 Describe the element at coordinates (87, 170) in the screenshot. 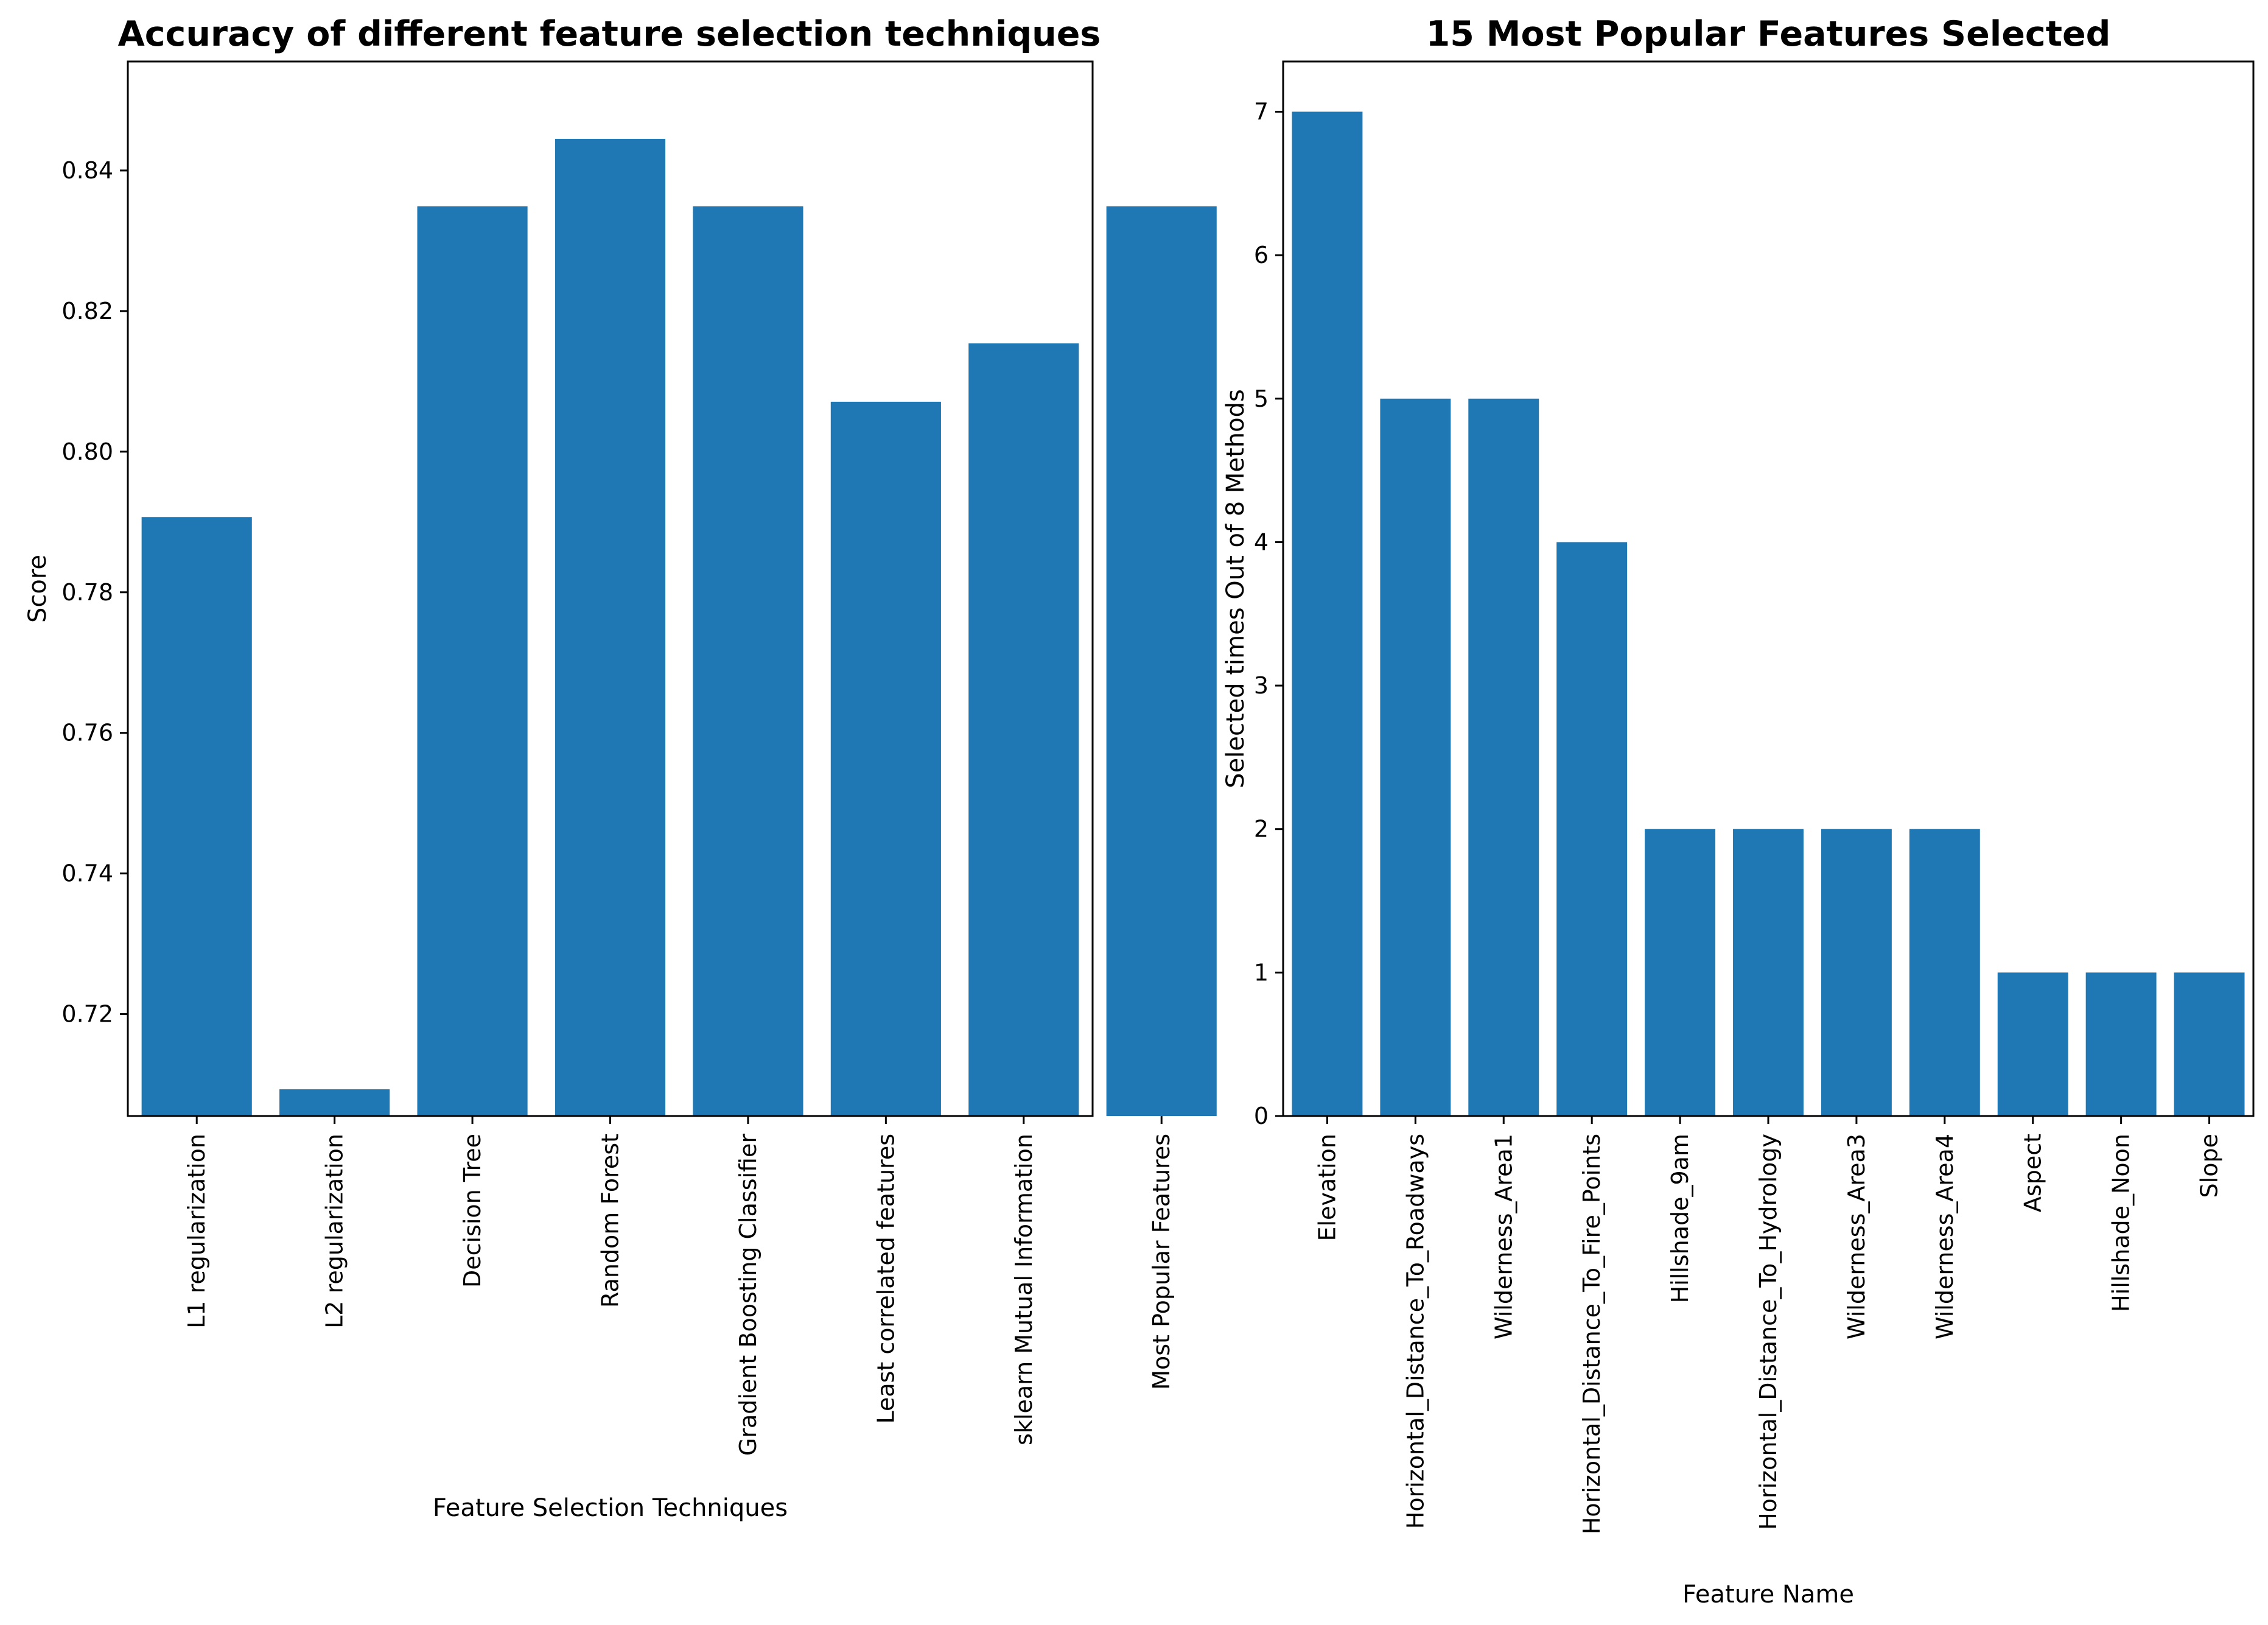

I see `y-tick-label: 0.84` at that location.